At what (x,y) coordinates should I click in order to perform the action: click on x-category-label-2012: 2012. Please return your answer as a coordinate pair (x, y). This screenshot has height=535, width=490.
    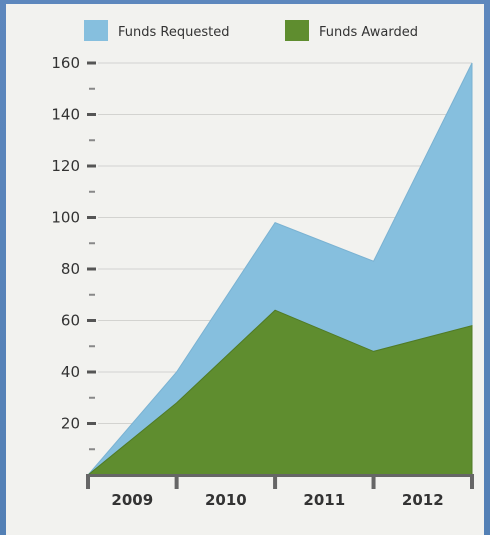
    Looking at the image, I should click on (423, 500).